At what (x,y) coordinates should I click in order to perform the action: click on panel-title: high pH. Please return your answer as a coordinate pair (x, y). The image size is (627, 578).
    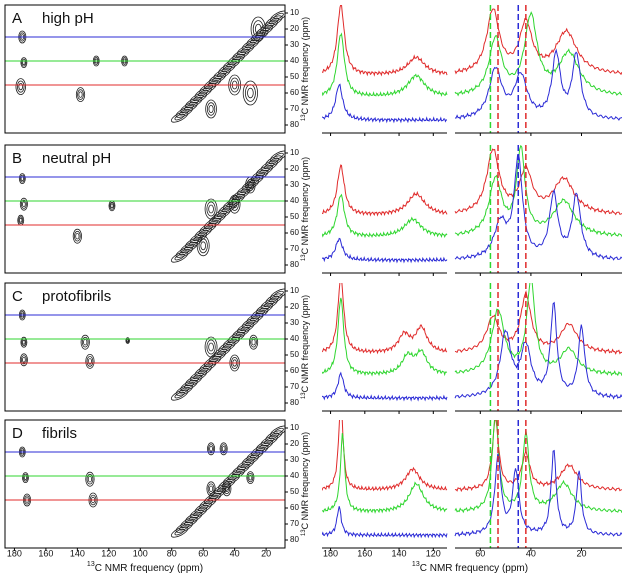
    Looking at the image, I should click on (68, 18).